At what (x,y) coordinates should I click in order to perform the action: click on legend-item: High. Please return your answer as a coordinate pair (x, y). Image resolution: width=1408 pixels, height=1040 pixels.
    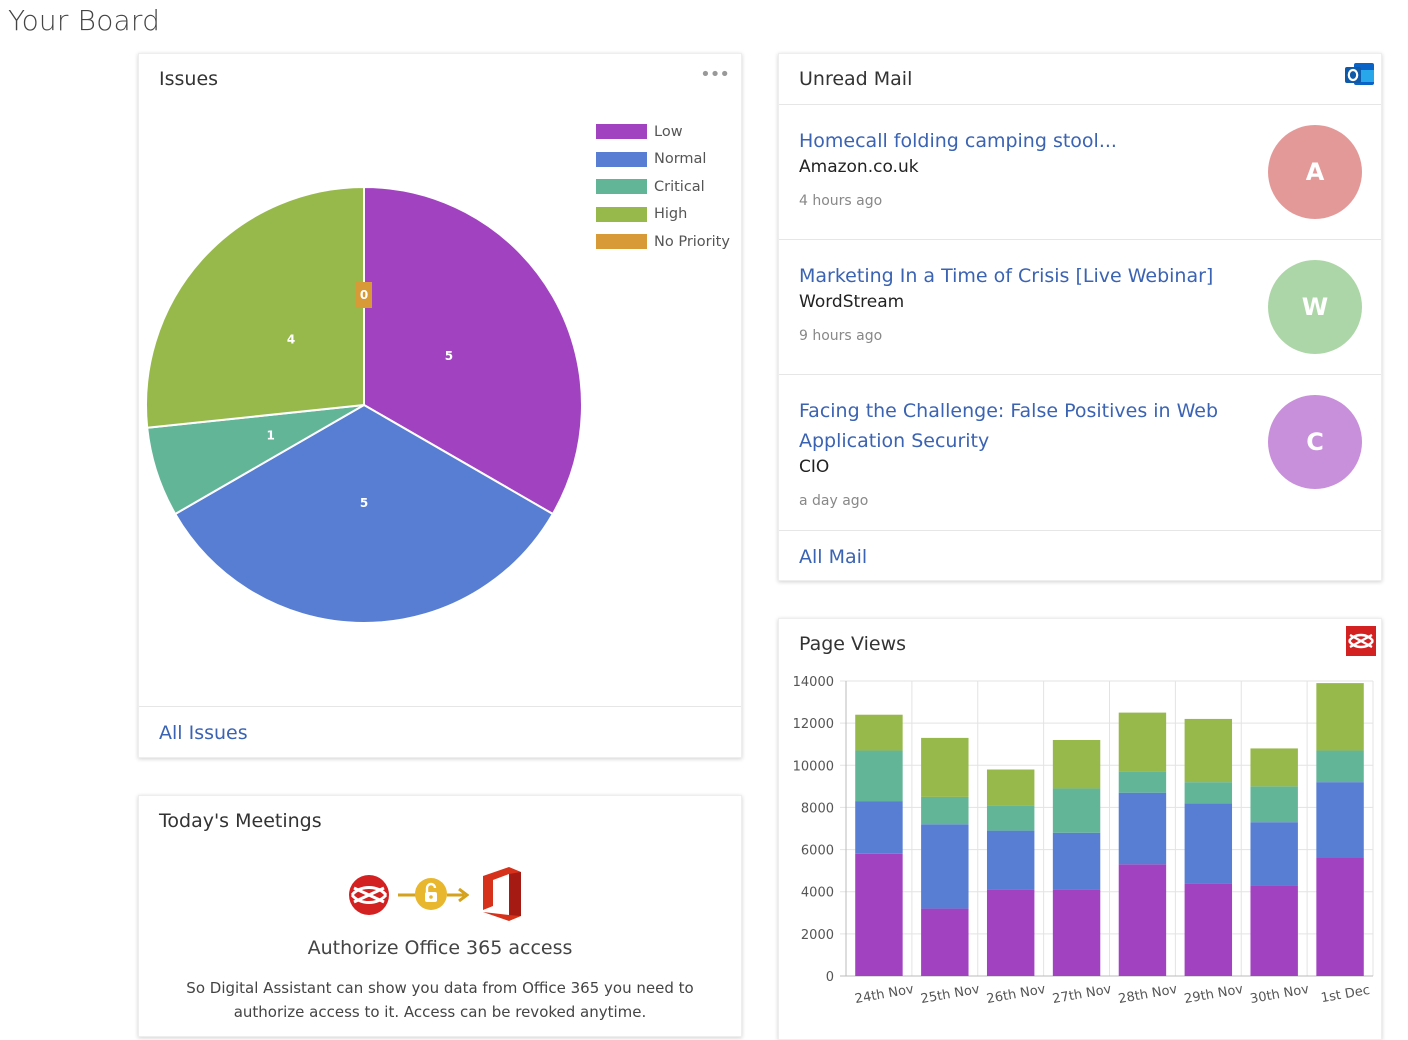
    Looking at the image, I should click on (663, 215).